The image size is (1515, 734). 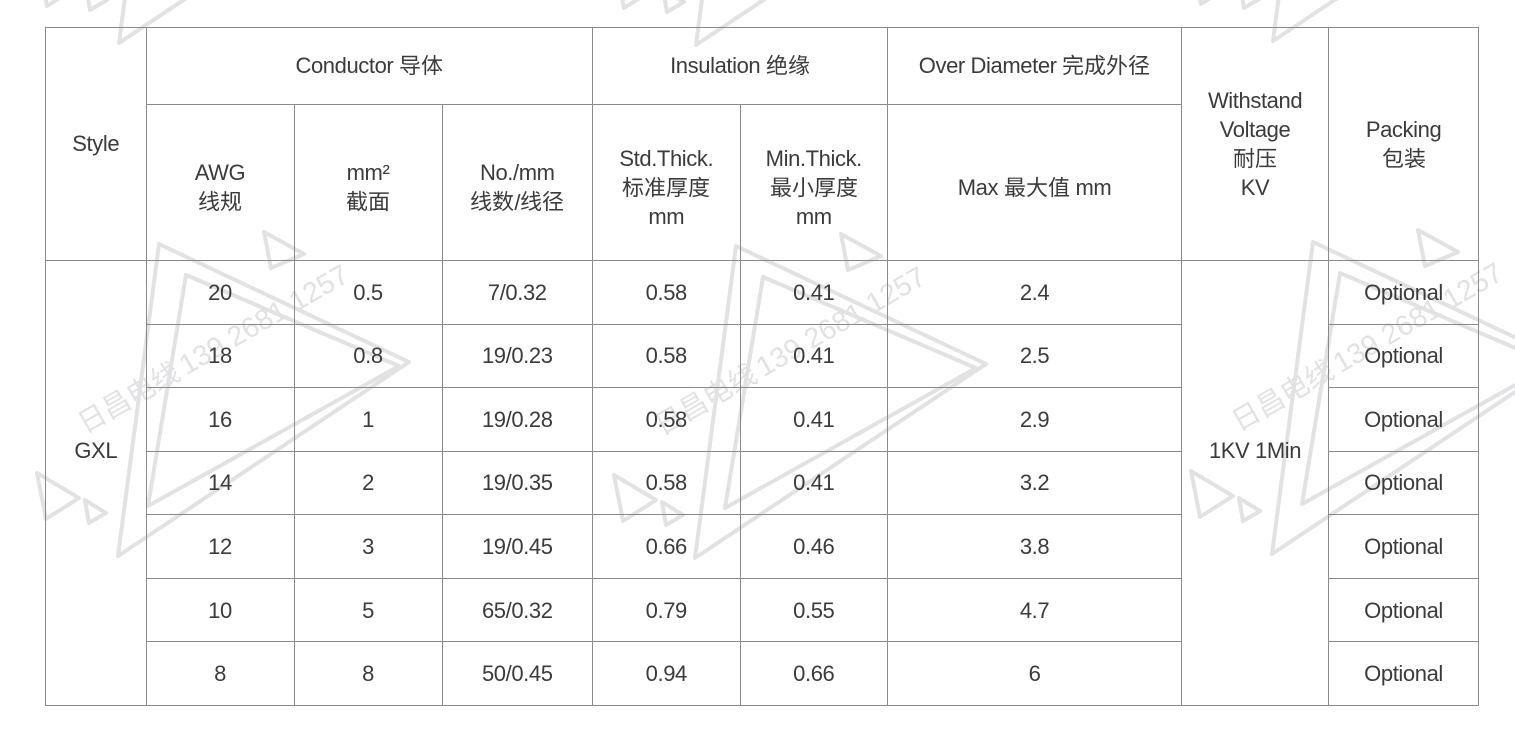 I want to click on cell-min-thick: 0.55, so click(x=814, y=610).